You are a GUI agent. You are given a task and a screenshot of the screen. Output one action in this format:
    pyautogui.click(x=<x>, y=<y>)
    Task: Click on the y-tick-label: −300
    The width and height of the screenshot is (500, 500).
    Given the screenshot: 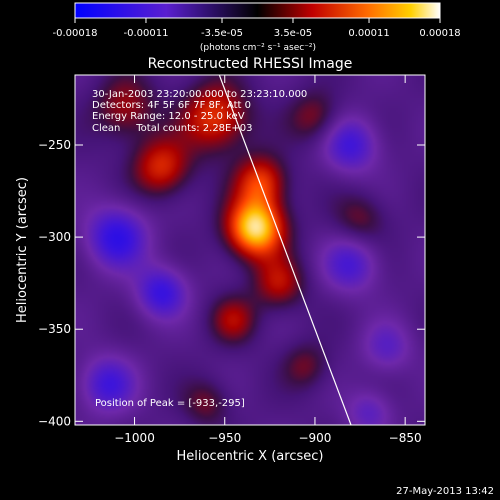 What is the action you would take?
    pyautogui.click(x=54, y=237)
    